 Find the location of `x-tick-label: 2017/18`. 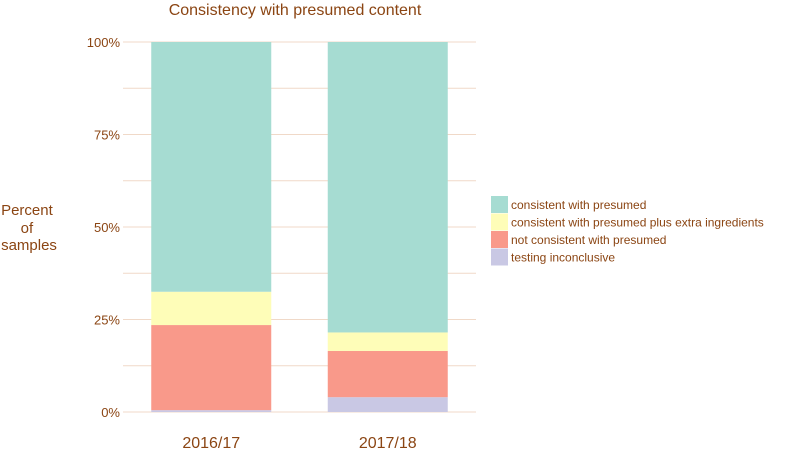

x-tick-label: 2017/18 is located at coordinates (388, 442).